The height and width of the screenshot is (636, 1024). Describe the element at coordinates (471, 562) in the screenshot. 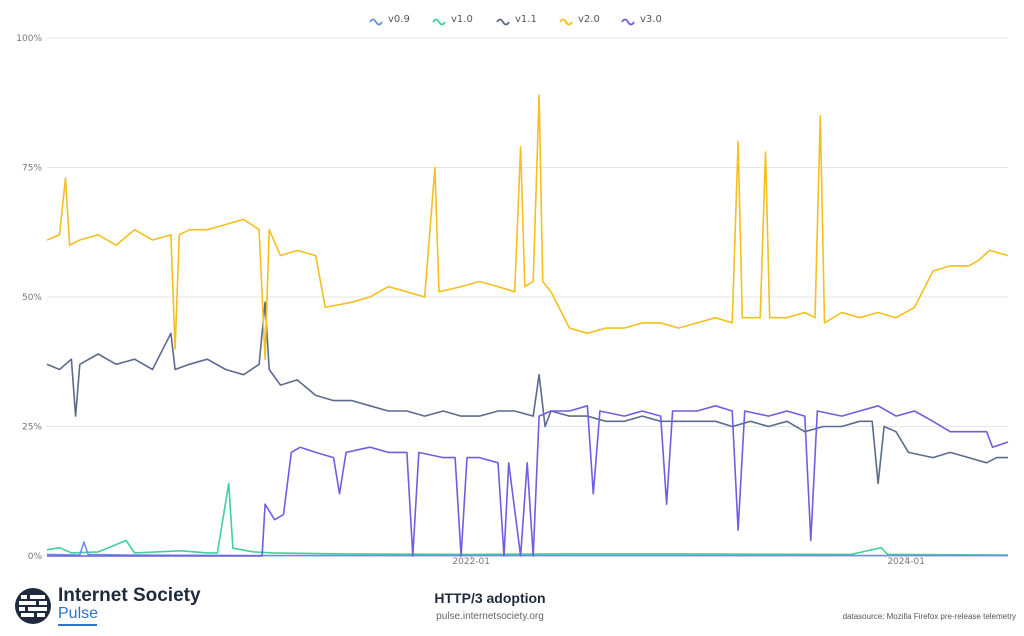

I see `x-tick-label: 2022-01` at that location.